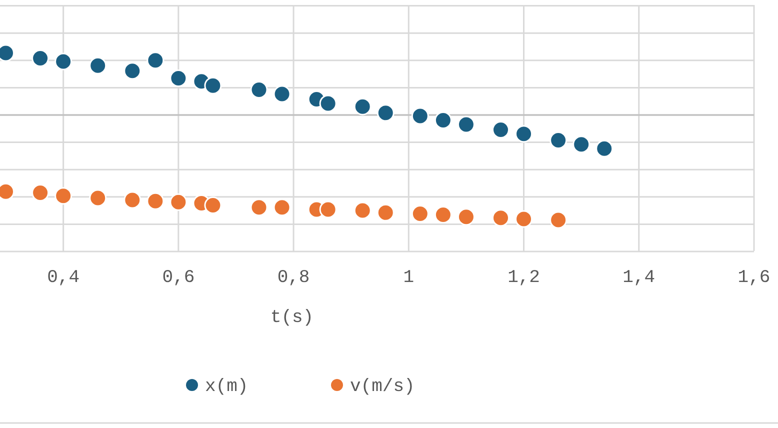 The width and height of the screenshot is (778, 428). I want to click on x-axis-title: t(s), so click(292, 318).